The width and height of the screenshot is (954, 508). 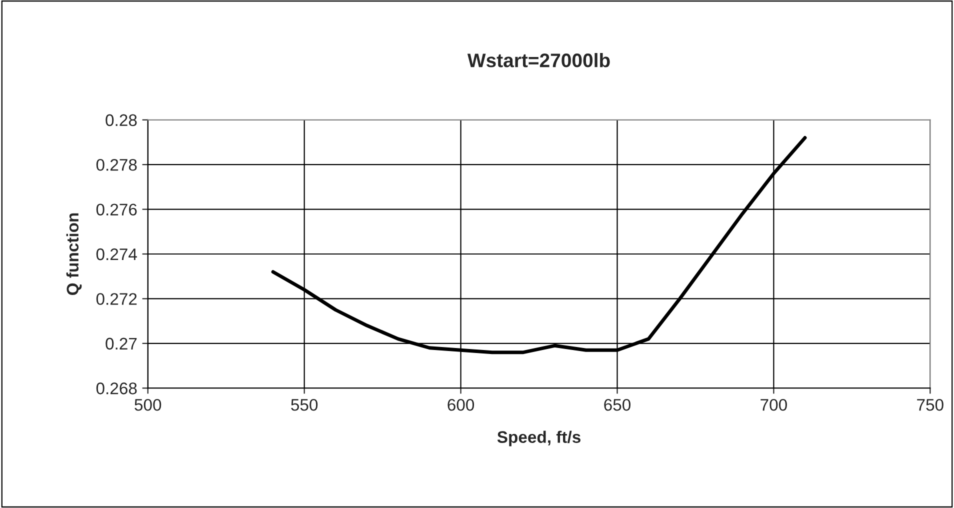 What do you see at coordinates (461, 404) in the screenshot?
I see `x-tick-label: 600` at bounding box center [461, 404].